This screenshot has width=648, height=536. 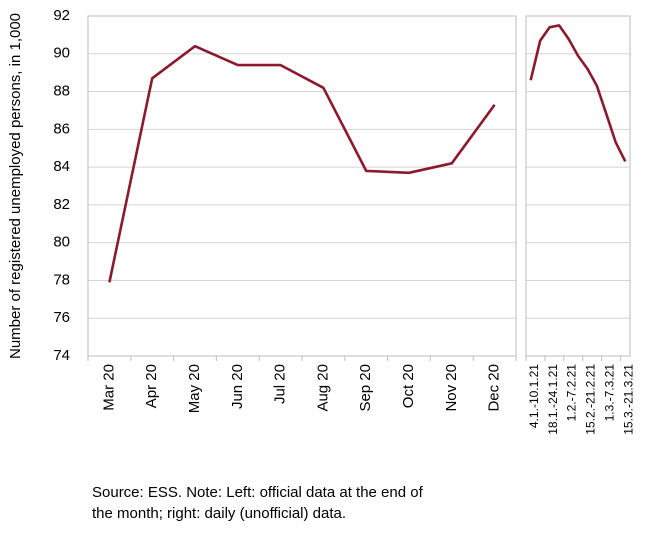 What do you see at coordinates (61, 128) in the screenshot?
I see `y-tick-label: 86` at bounding box center [61, 128].